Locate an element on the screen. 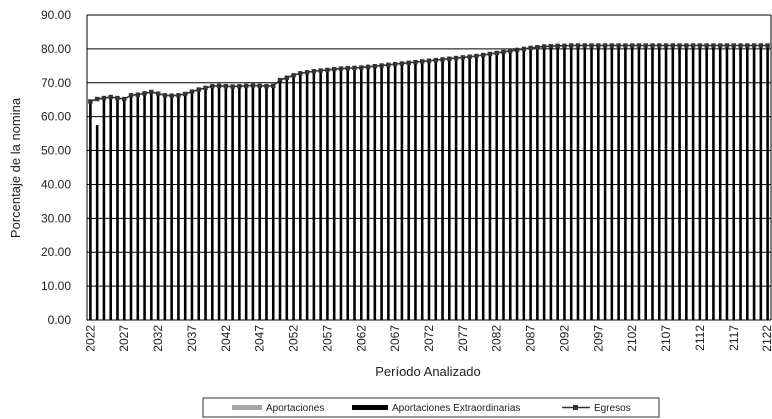 The width and height of the screenshot is (772, 419). y-tick-label: 60.00 is located at coordinates (56, 117).